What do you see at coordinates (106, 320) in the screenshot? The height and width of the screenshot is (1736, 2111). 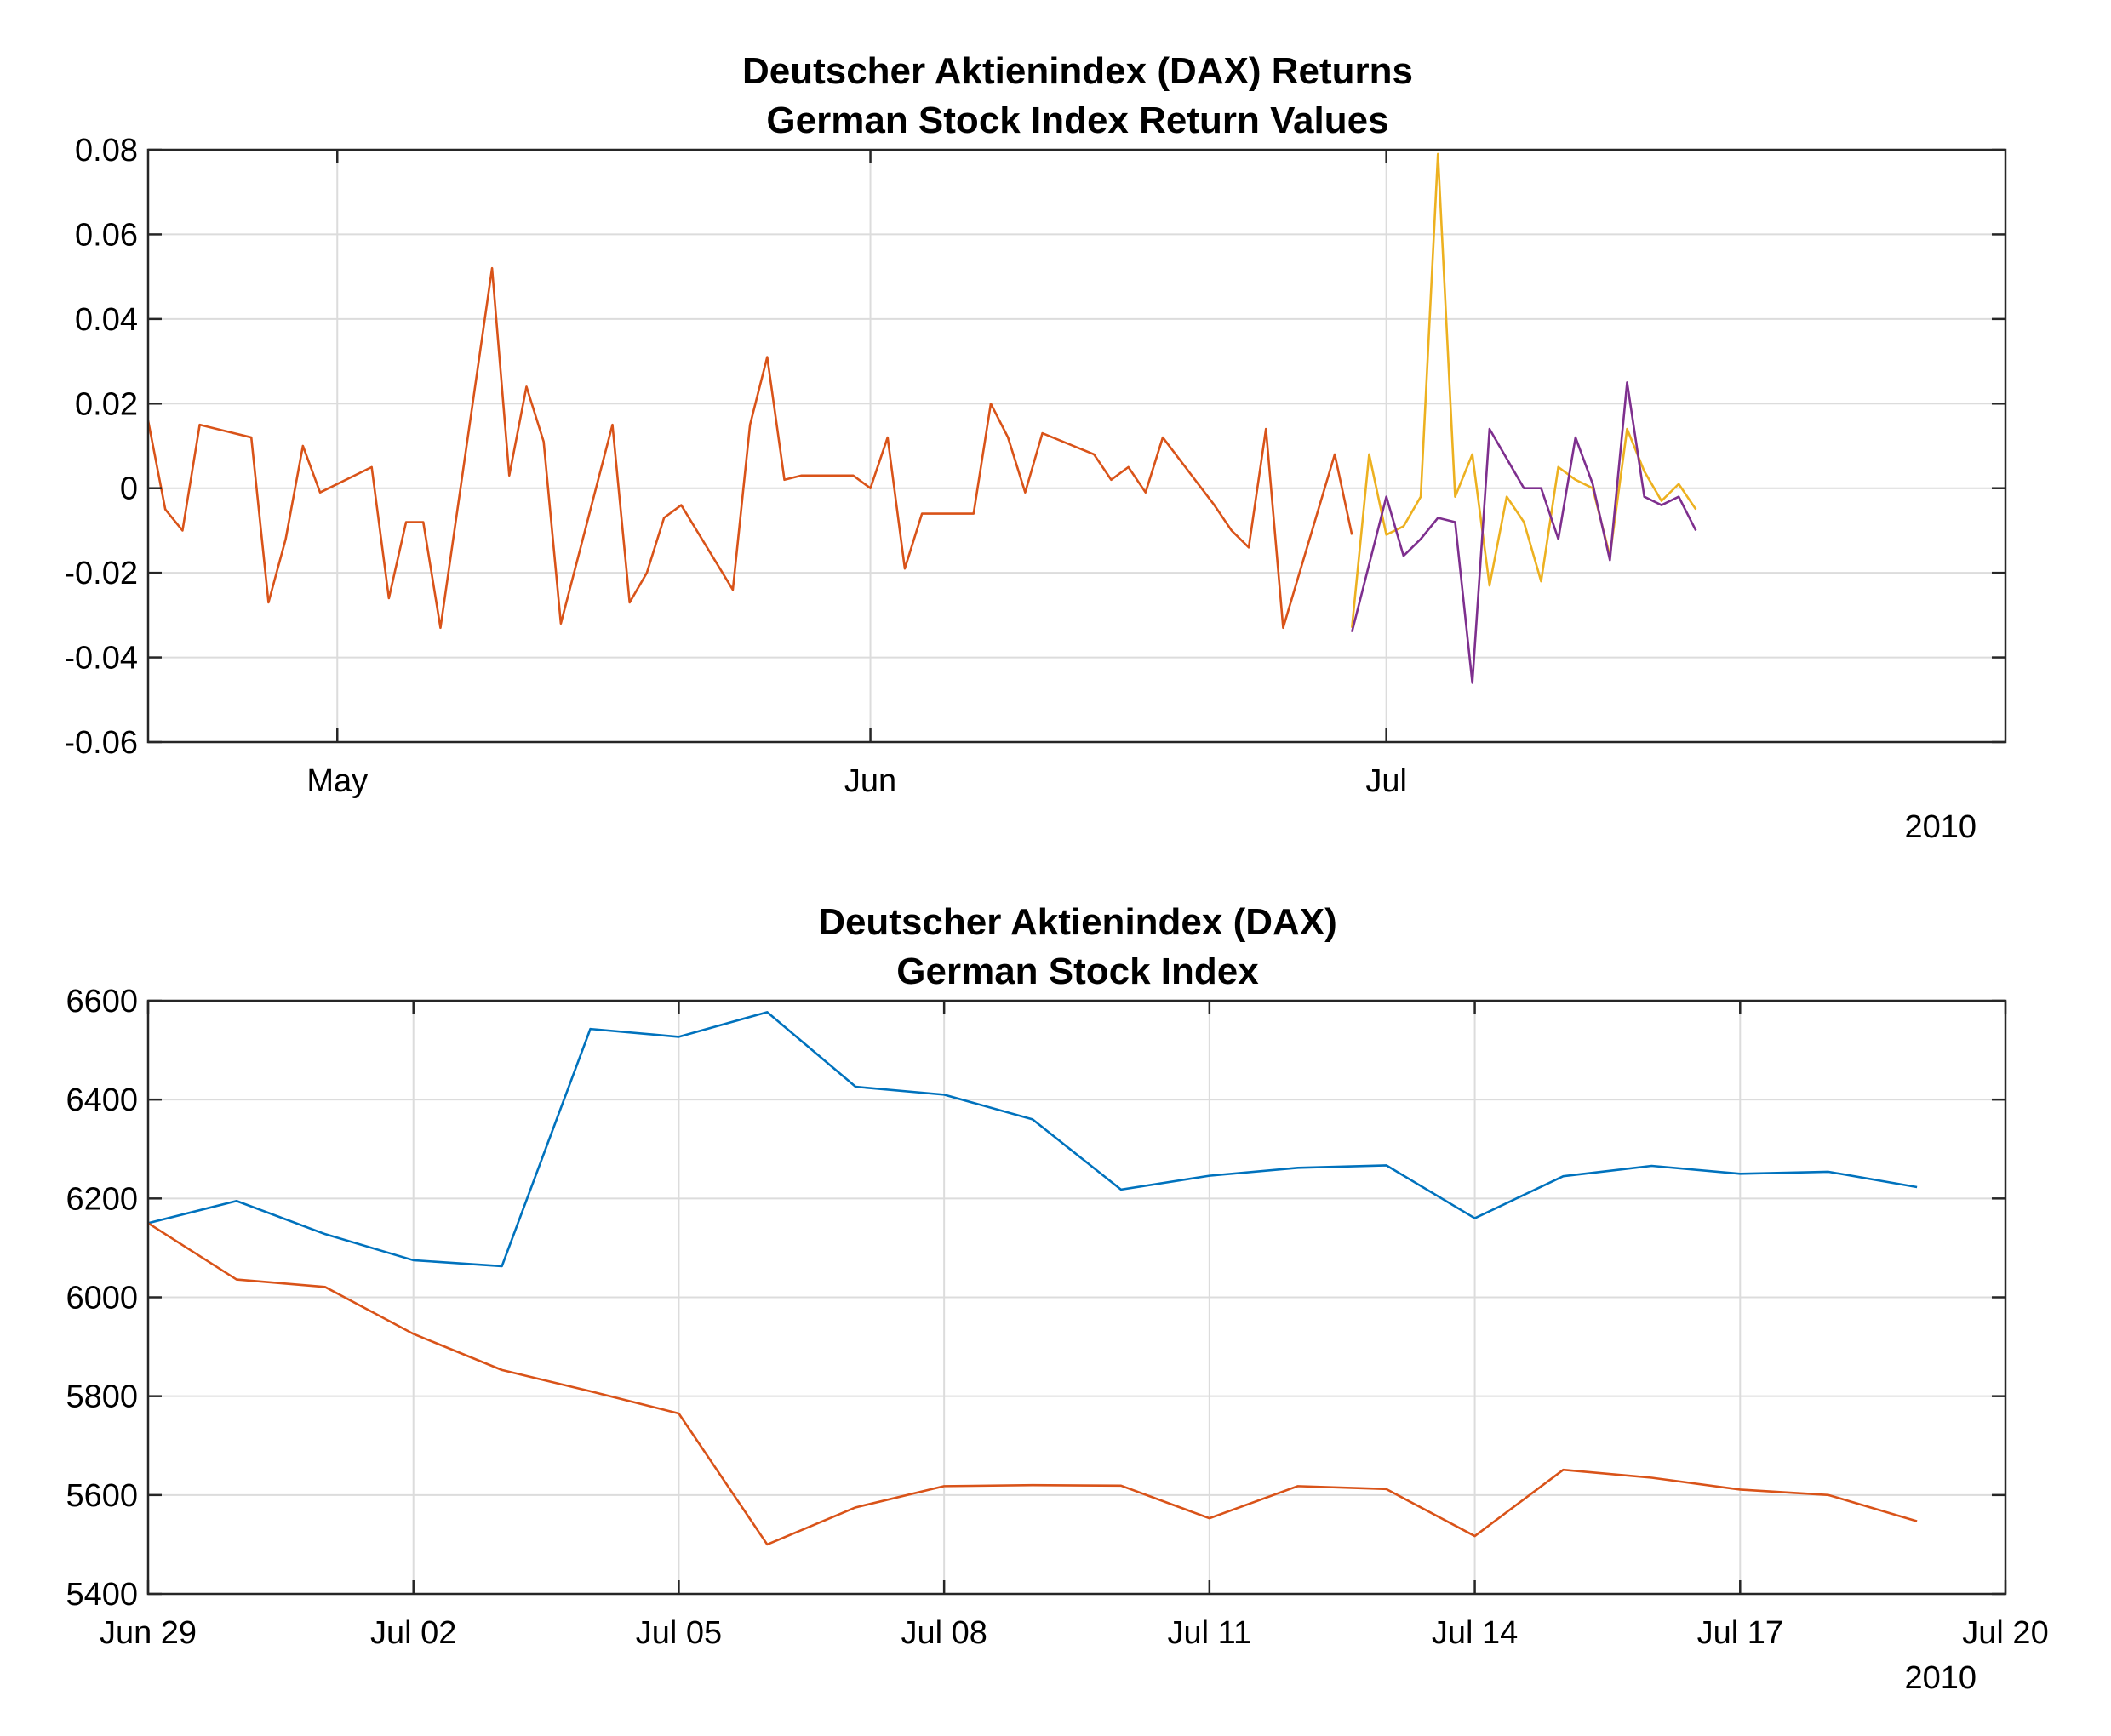 I see `y-tick-label: 0.04` at bounding box center [106, 320].